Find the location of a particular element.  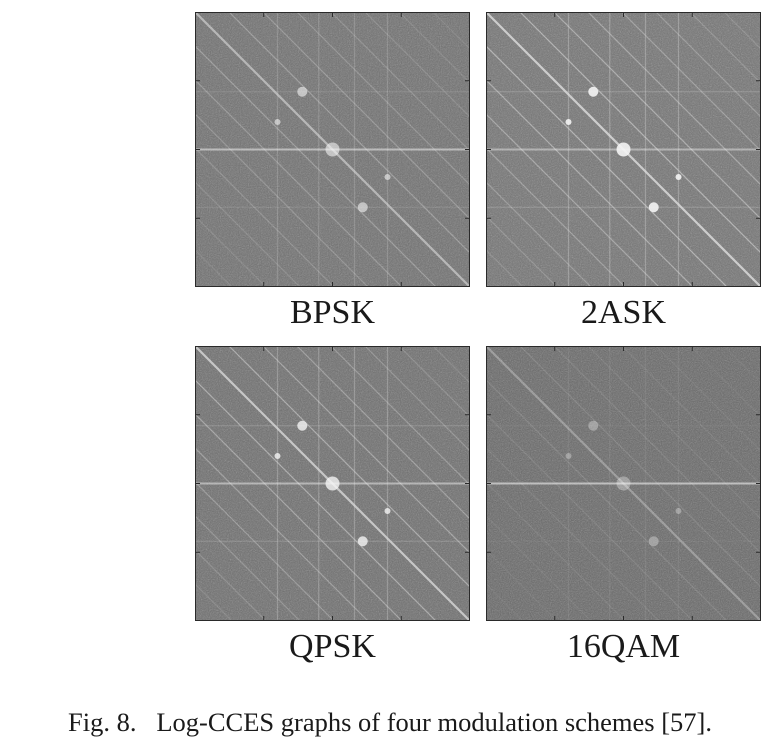

panel-label-bpsk: BPSK is located at coordinates (332, 312).